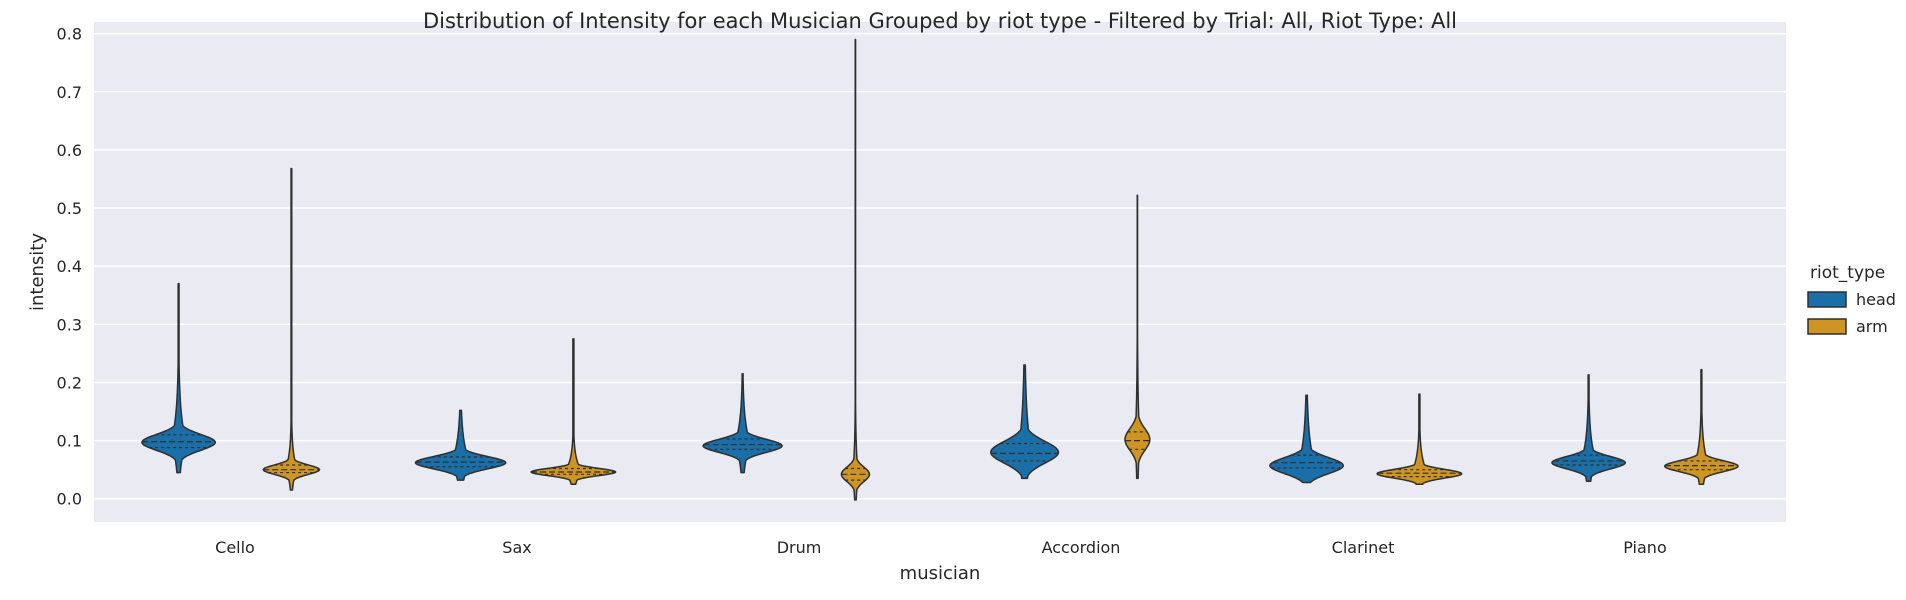 The image size is (1906, 600). I want to click on y-tick-label-5: 0.5, so click(69, 208).